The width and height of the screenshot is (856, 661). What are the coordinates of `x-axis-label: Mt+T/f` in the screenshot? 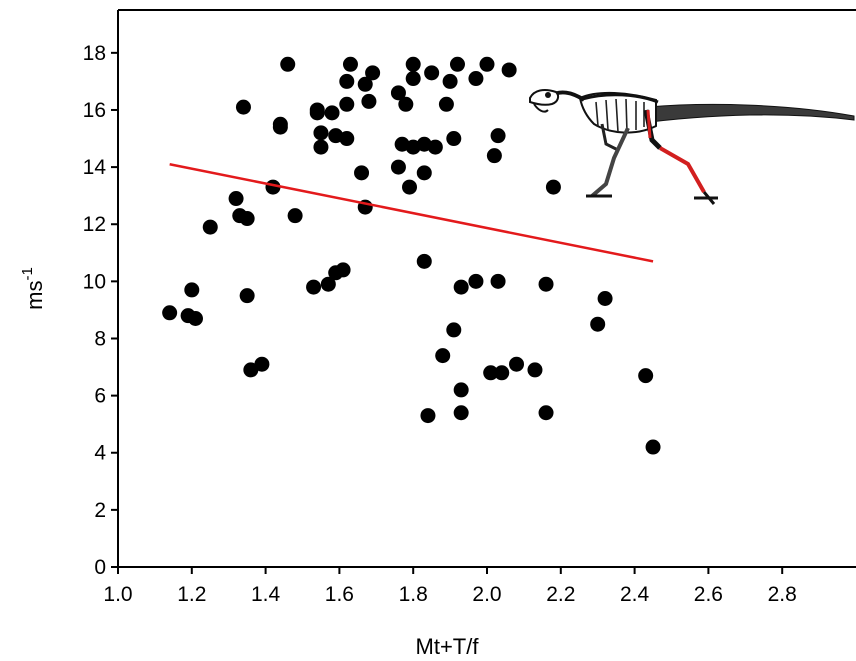 It's located at (448, 646).